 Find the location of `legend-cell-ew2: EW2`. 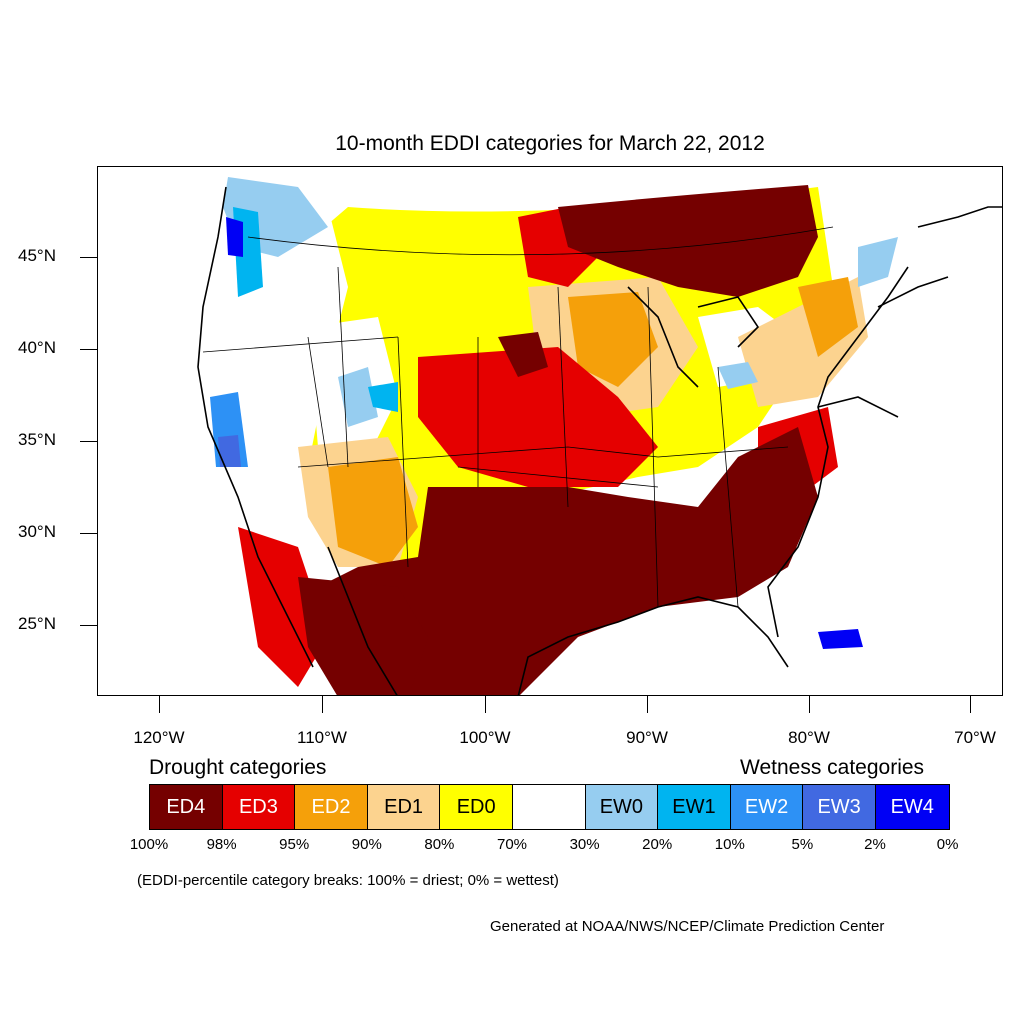

legend-cell-ew2: EW2 is located at coordinates (767, 807).